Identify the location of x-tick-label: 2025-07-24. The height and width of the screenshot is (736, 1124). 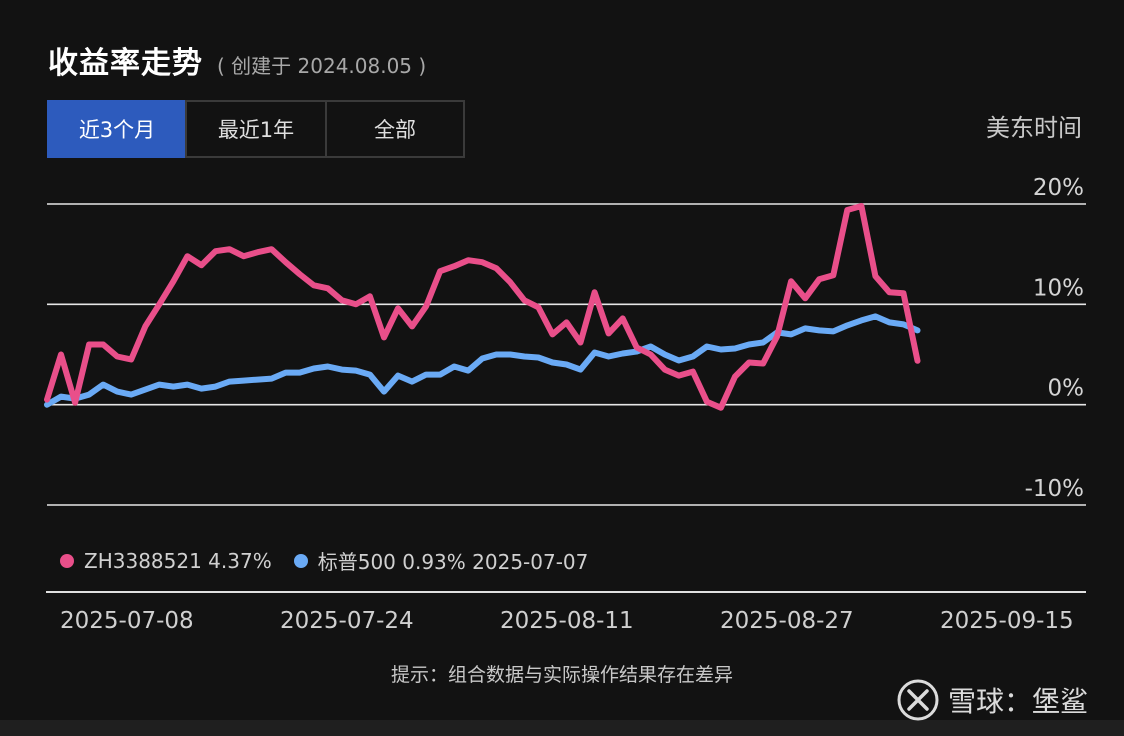
(347, 621).